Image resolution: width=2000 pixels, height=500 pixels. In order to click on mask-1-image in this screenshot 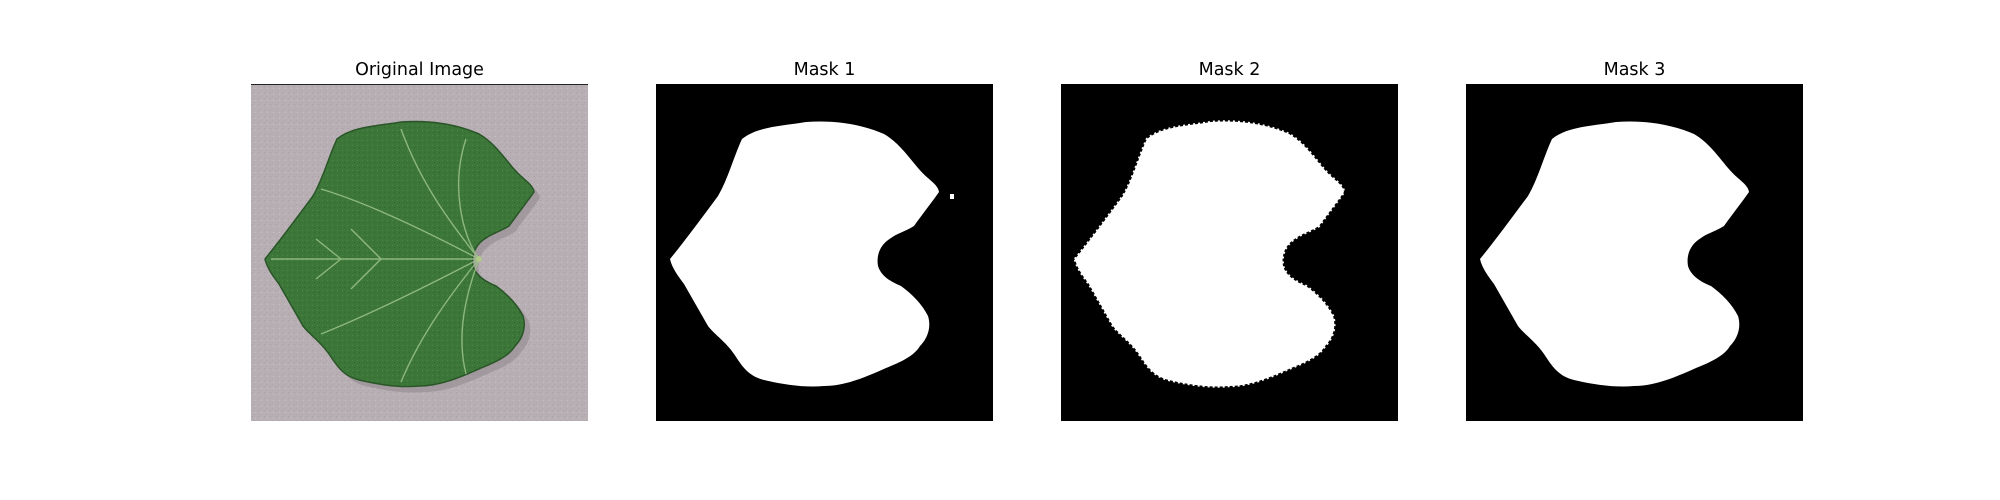, I will do `click(824, 252)`.